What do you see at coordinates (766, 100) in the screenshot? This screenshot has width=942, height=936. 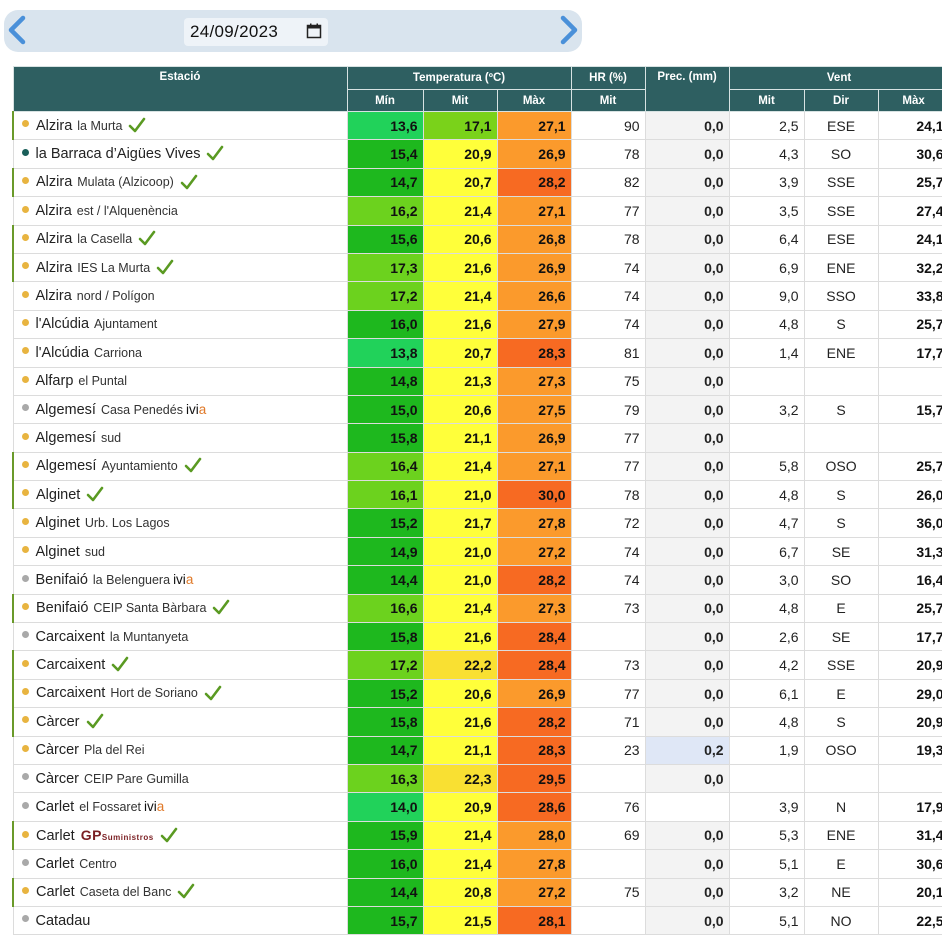 I see `header-wind-mit: Mit` at bounding box center [766, 100].